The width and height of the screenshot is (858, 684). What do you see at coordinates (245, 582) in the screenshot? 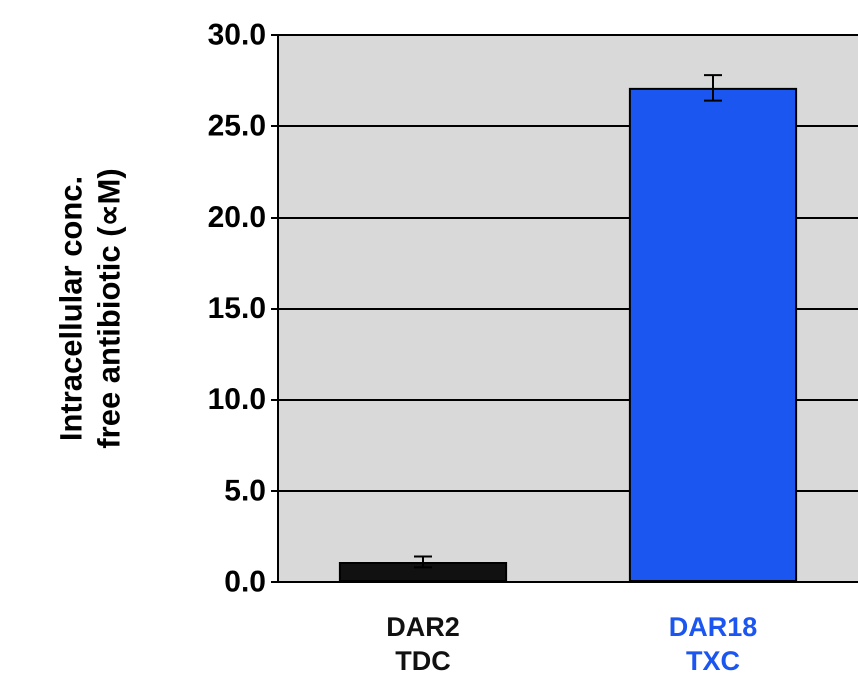
I see `y-tick-label: 0.0` at bounding box center [245, 582].